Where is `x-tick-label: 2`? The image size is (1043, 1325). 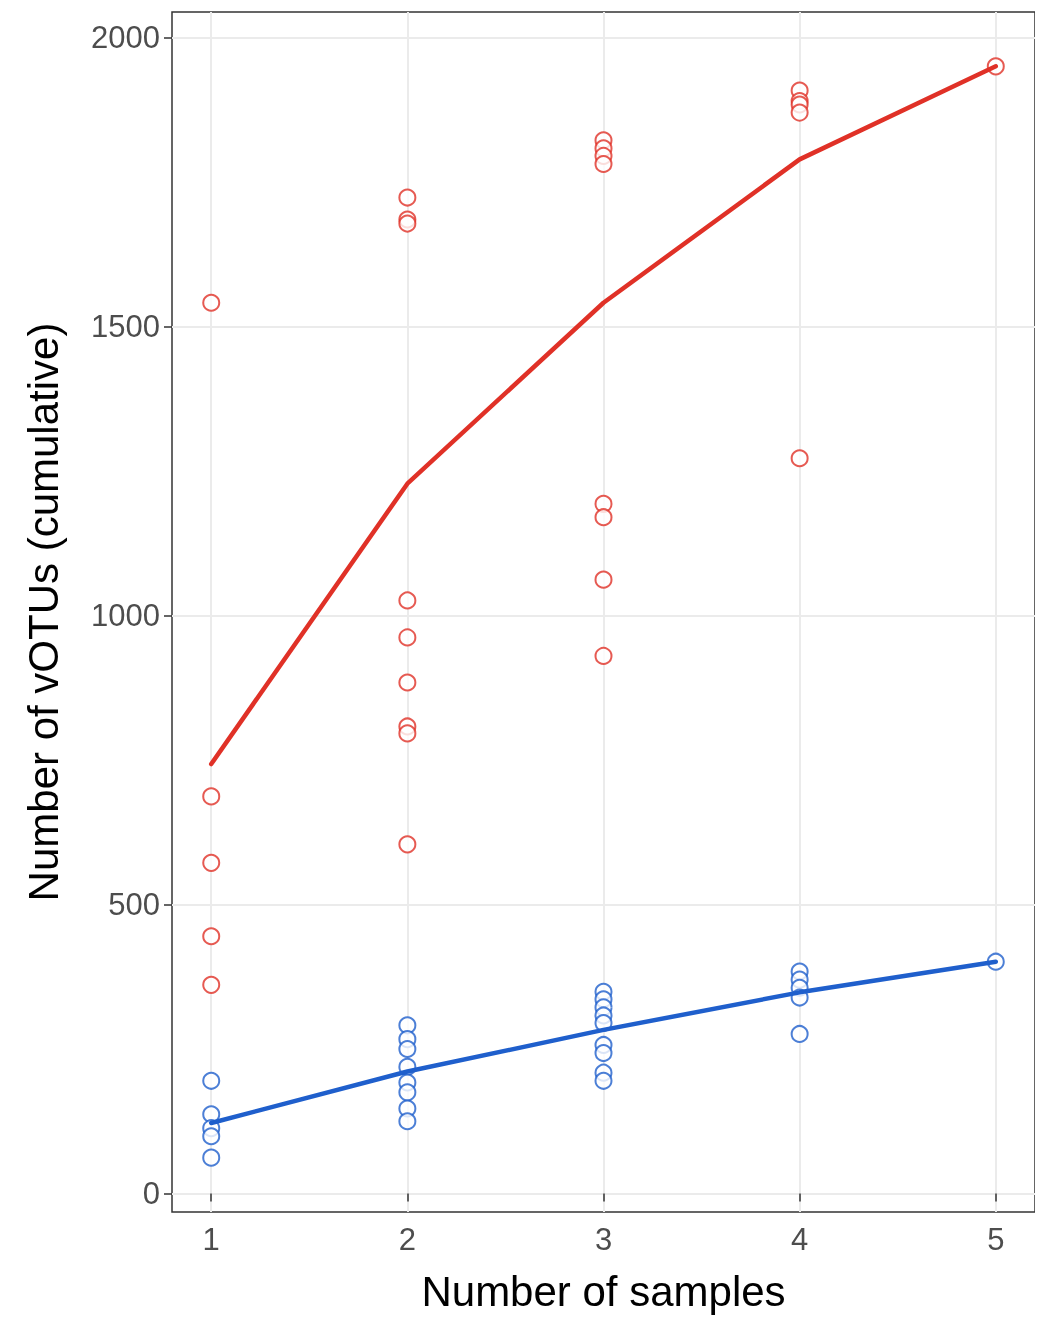
x-tick-label: 2 is located at coordinates (407, 1239).